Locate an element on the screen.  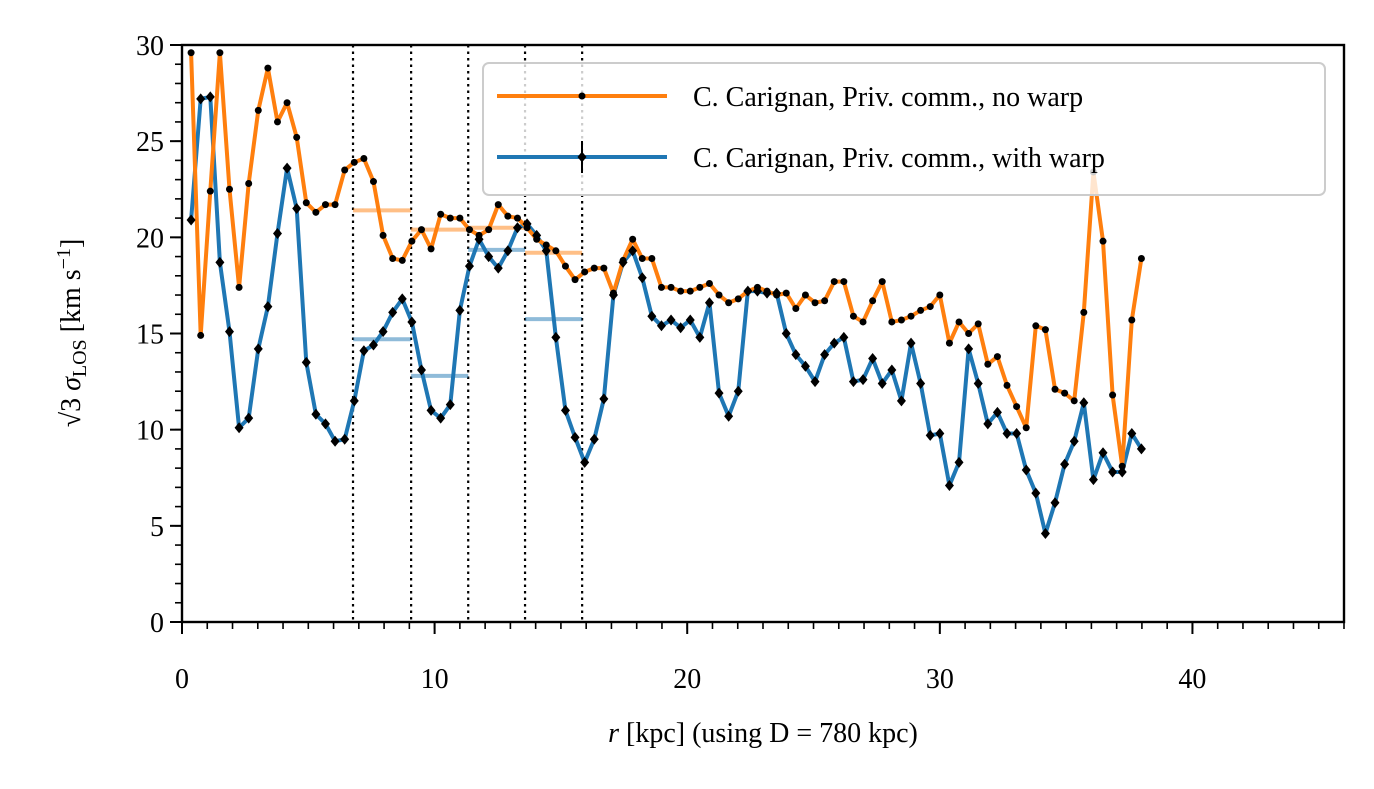
y-label-part: −1 is located at coordinates (64, 258).